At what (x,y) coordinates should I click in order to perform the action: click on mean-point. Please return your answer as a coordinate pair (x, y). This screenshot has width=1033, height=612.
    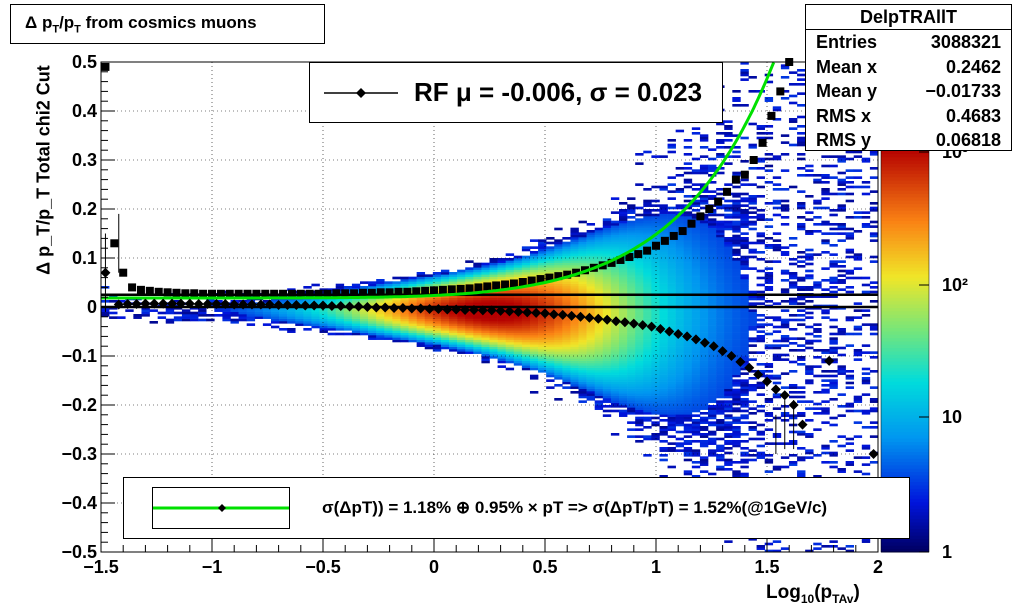
    Looking at the image, I should click on (358, 306).